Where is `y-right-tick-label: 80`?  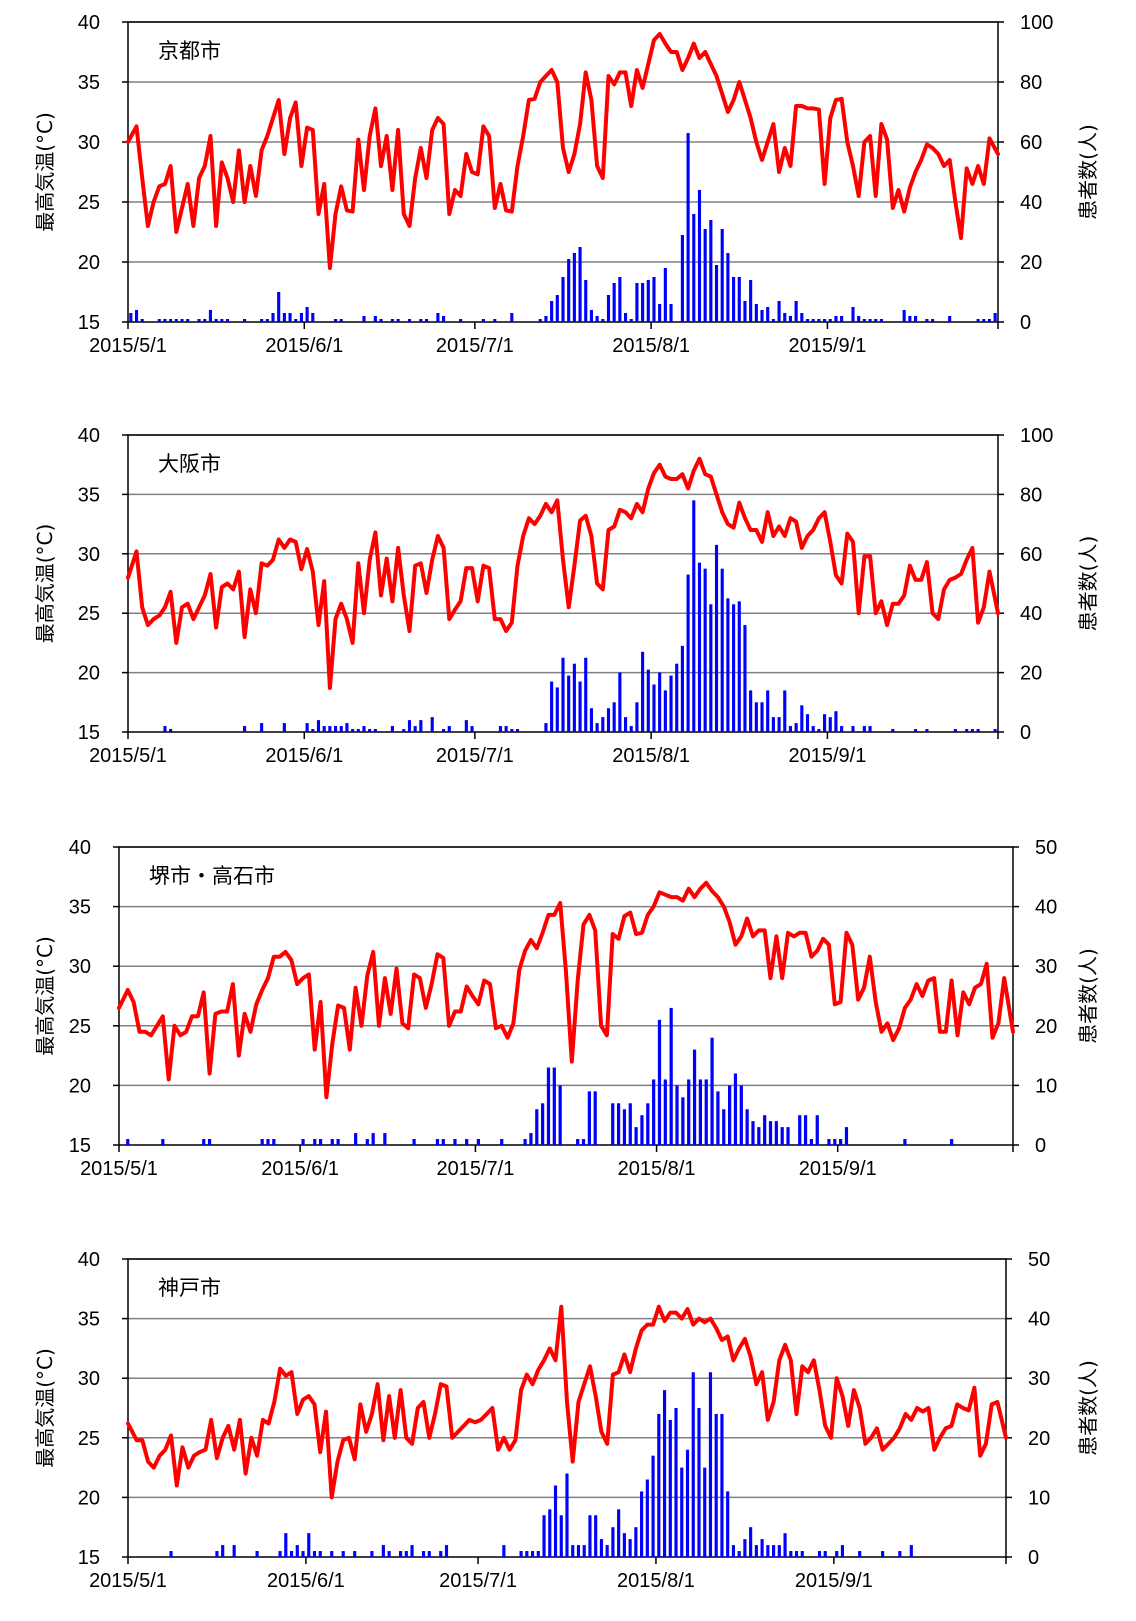
y-right-tick-label: 80 is located at coordinates (1031, 83).